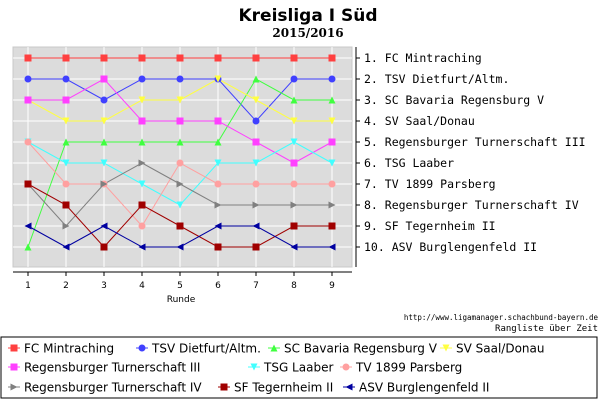 The width and height of the screenshot is (600, 400). I want to click on point-s8-r2, so click(66, 226).